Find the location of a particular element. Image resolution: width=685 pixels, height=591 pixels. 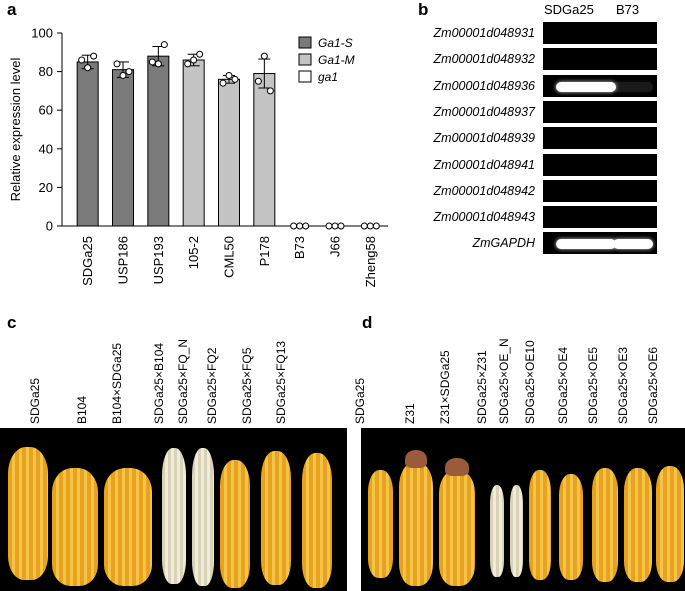

cob-genotype-label: SDGa25×OE6 is located at coordinates (653, 385).